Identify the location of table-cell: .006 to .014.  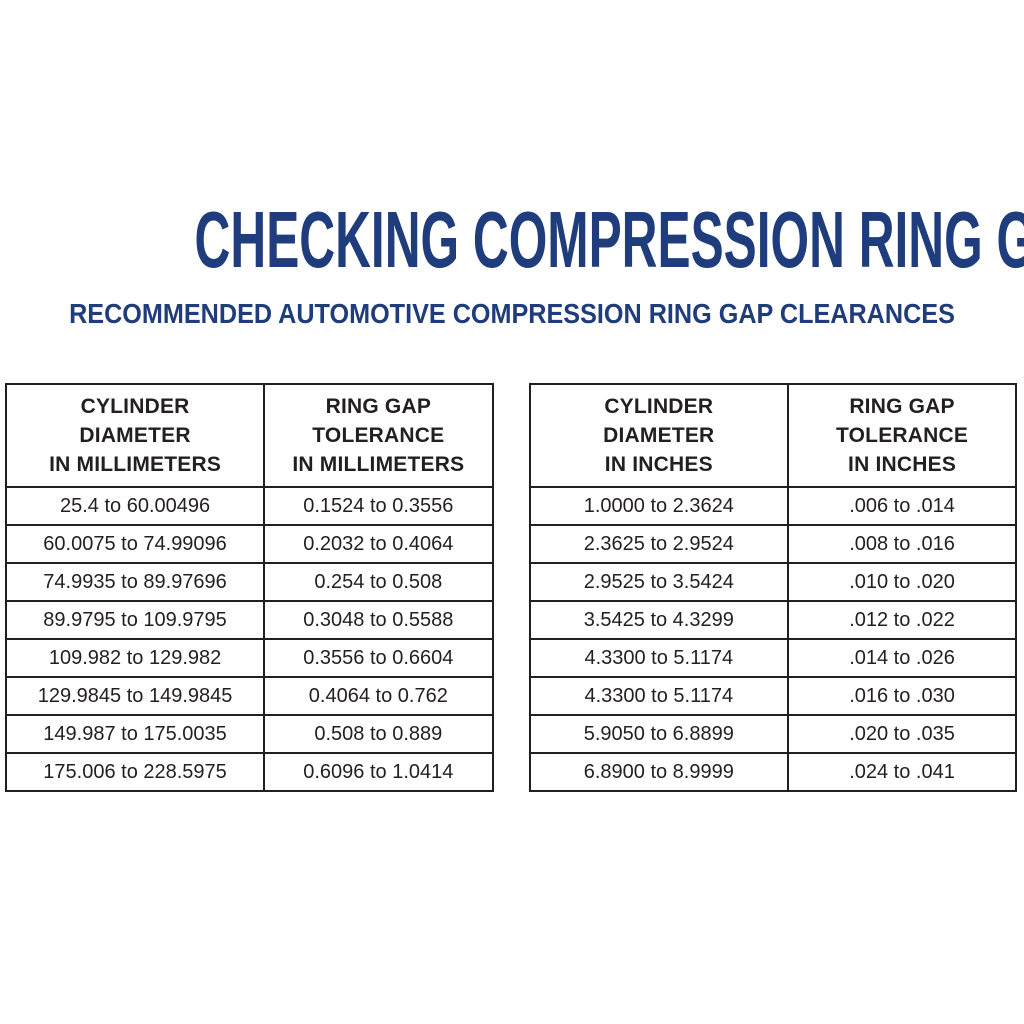
(902, 506).